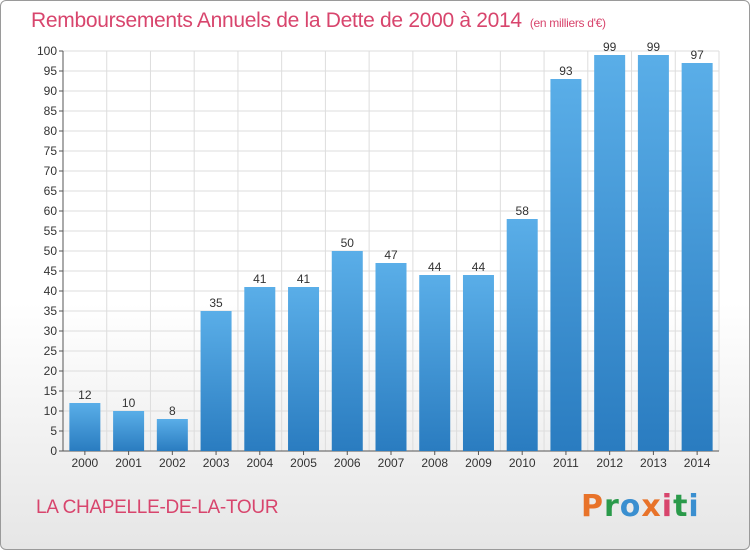  I want to click on data-label: 10, so click(129, 403).